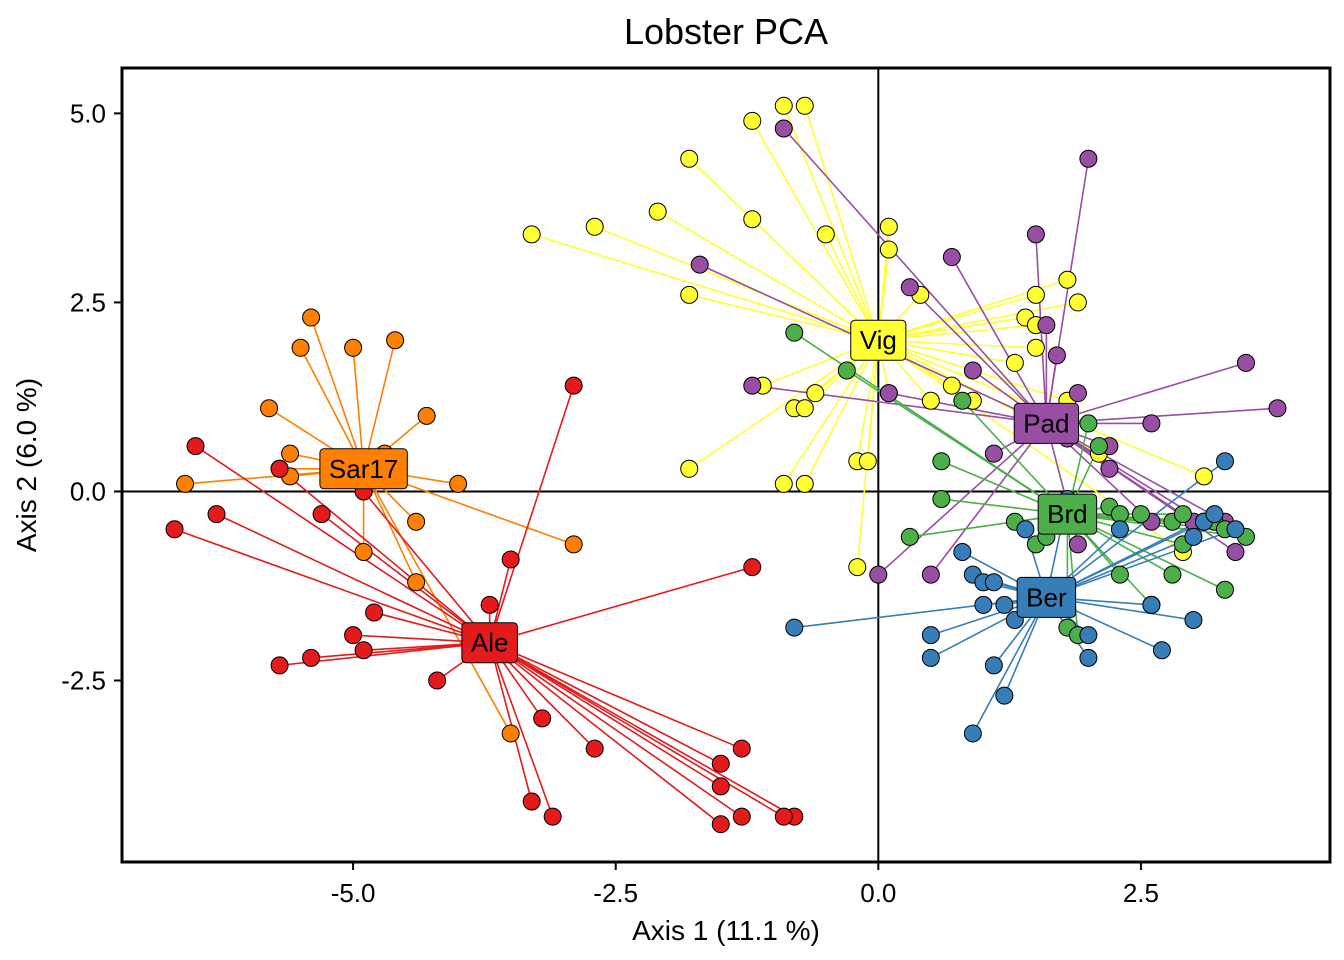 This screenshot has width=1344, height=960. Describe the element at coordinates (615, 893) in the screenshot. I see `x-tick-label: -2.5` at that location.